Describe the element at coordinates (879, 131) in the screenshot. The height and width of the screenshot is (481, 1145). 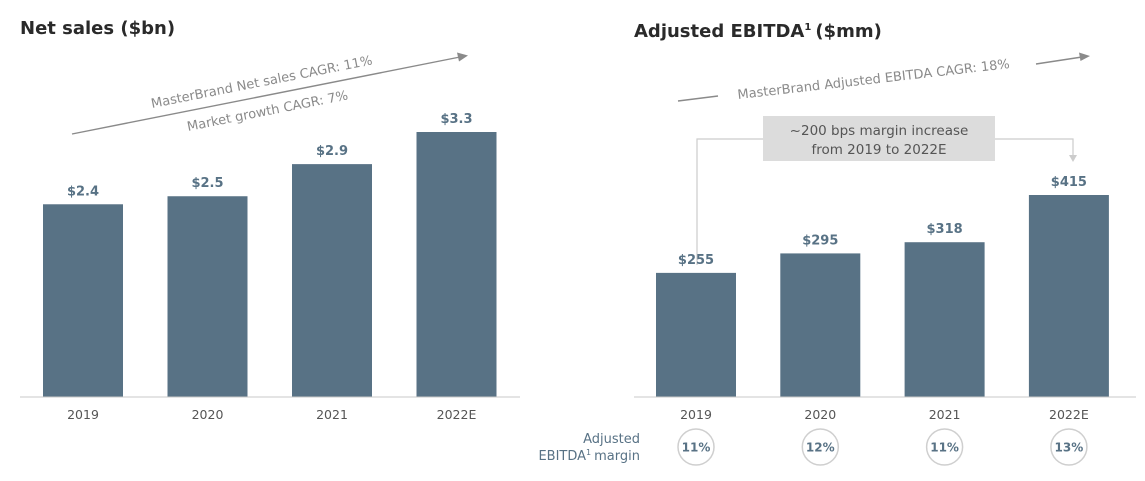
I see `margin-callout-line-1: ~200 bps margin increase` at that location.